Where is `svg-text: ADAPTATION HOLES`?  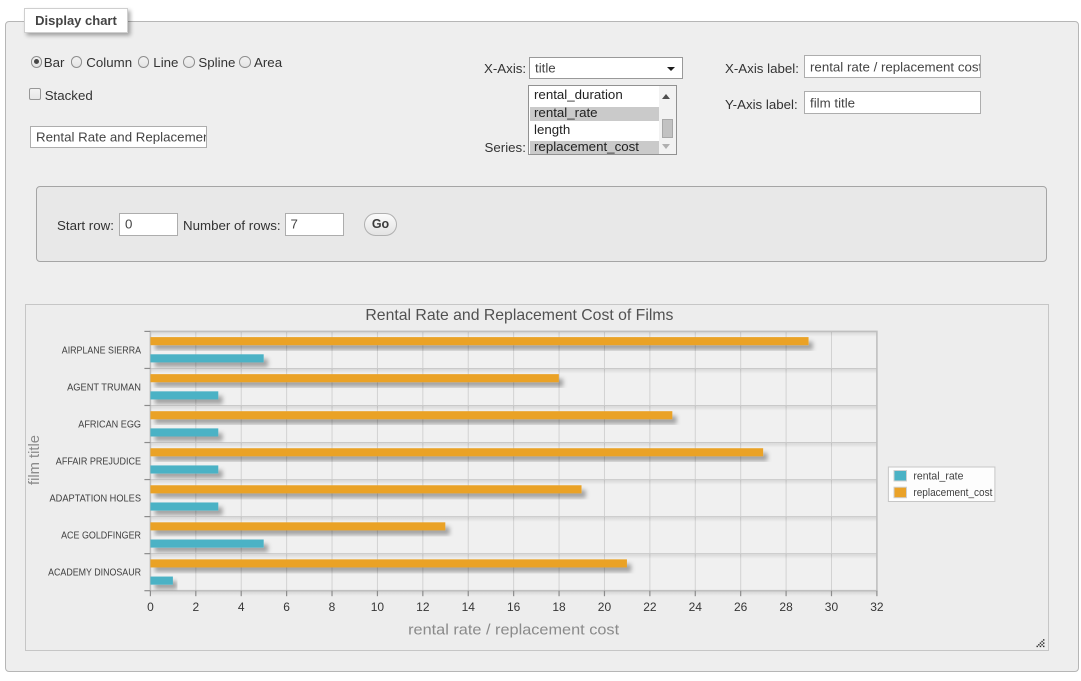
svg-text: ADAPTATION HOLES is located at coordinates (95, 498).